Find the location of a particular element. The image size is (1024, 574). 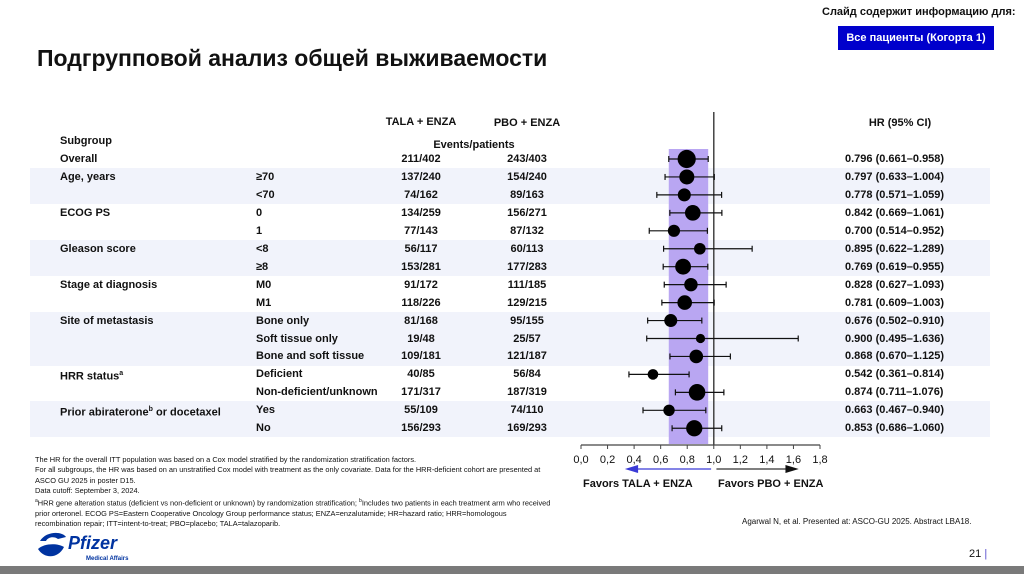

favors-left-label: Favors TALA + ENZA is located at coordinates (638, 484).